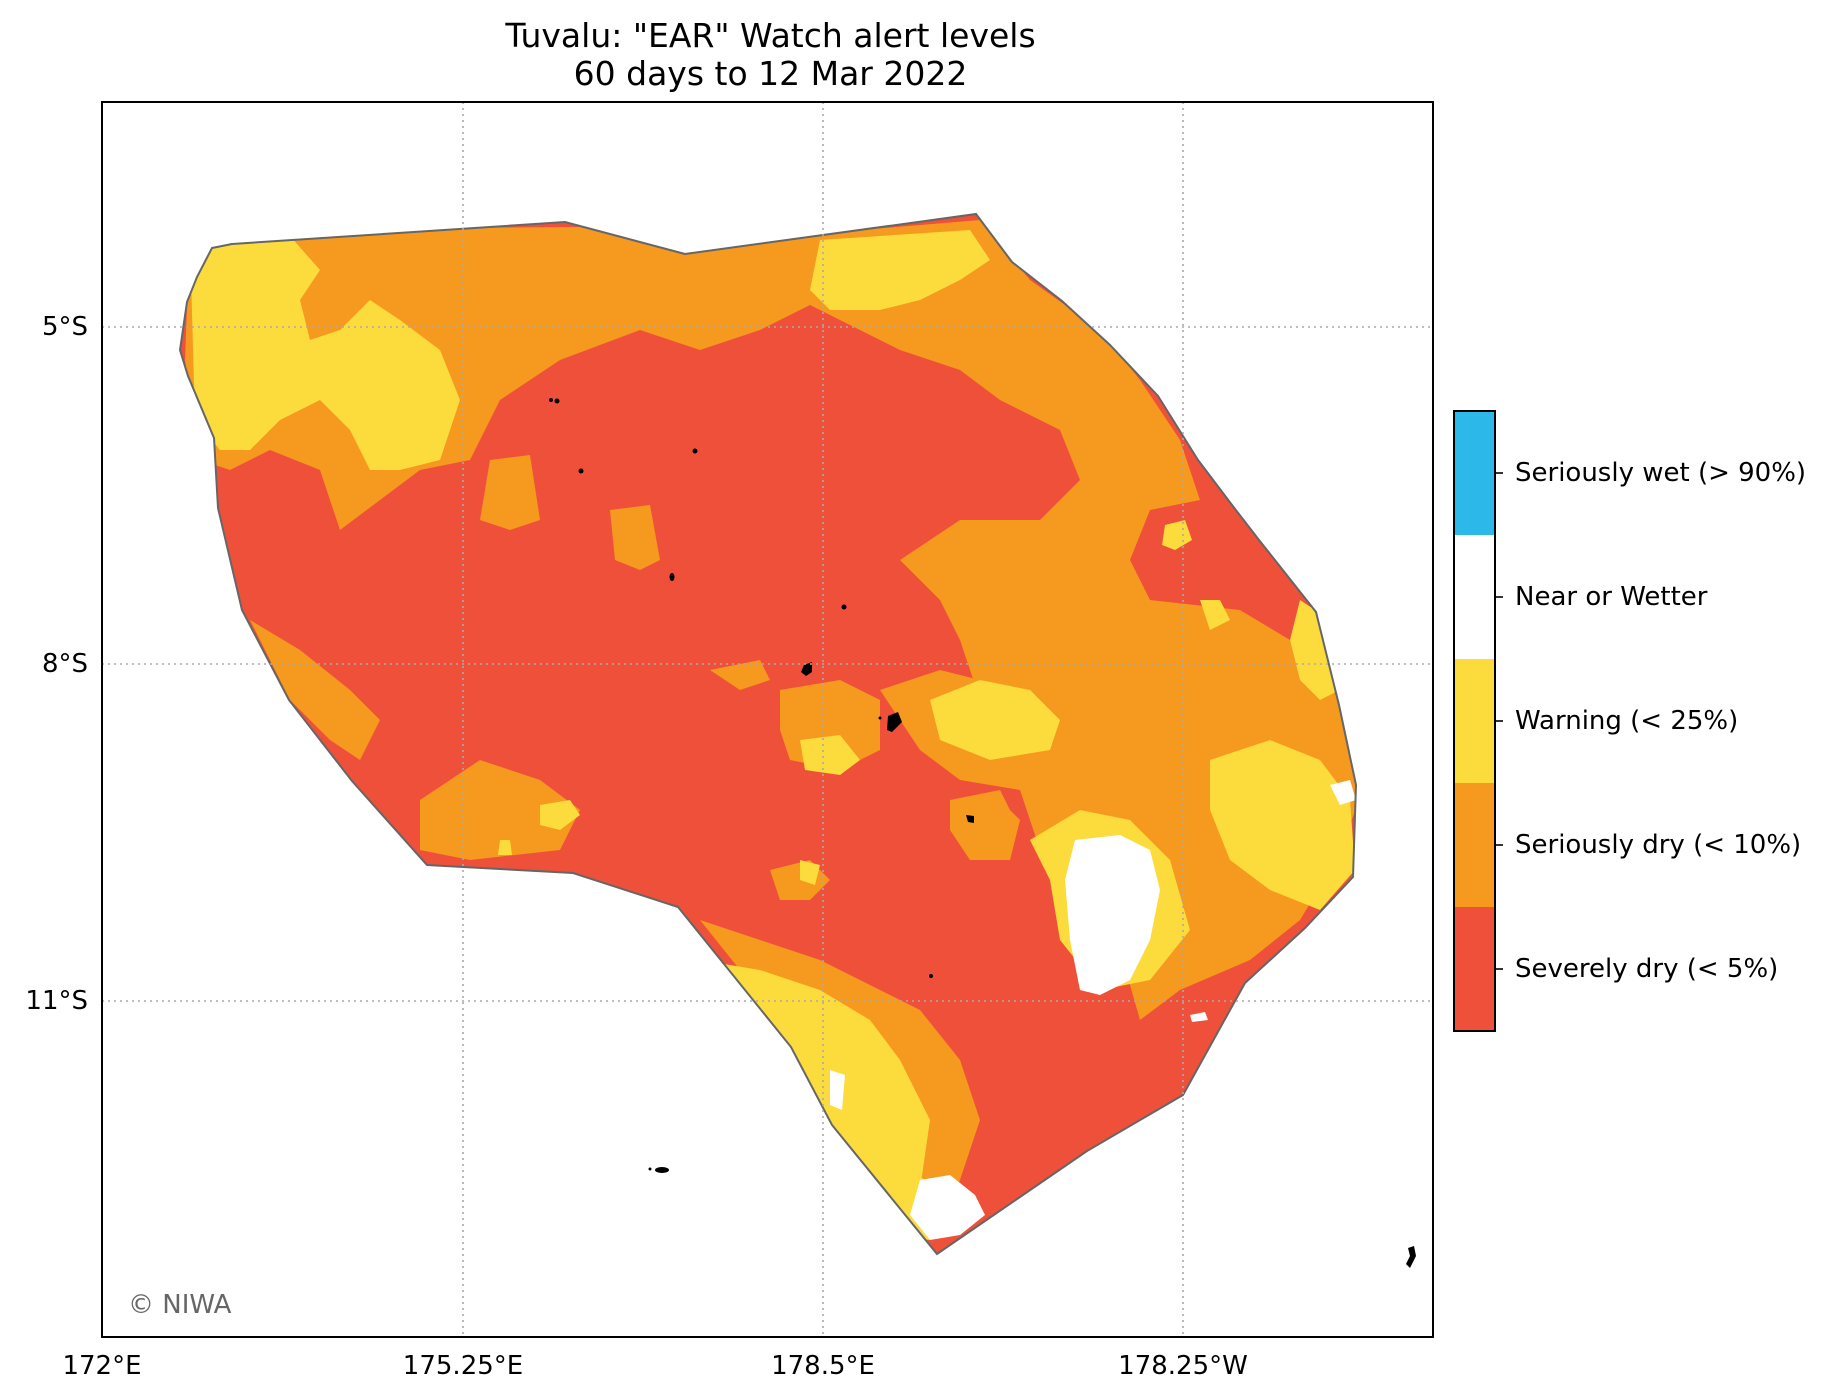  I want to click on legend-label-near-or-wetter: Near or Wetter, so click(1611, 597).